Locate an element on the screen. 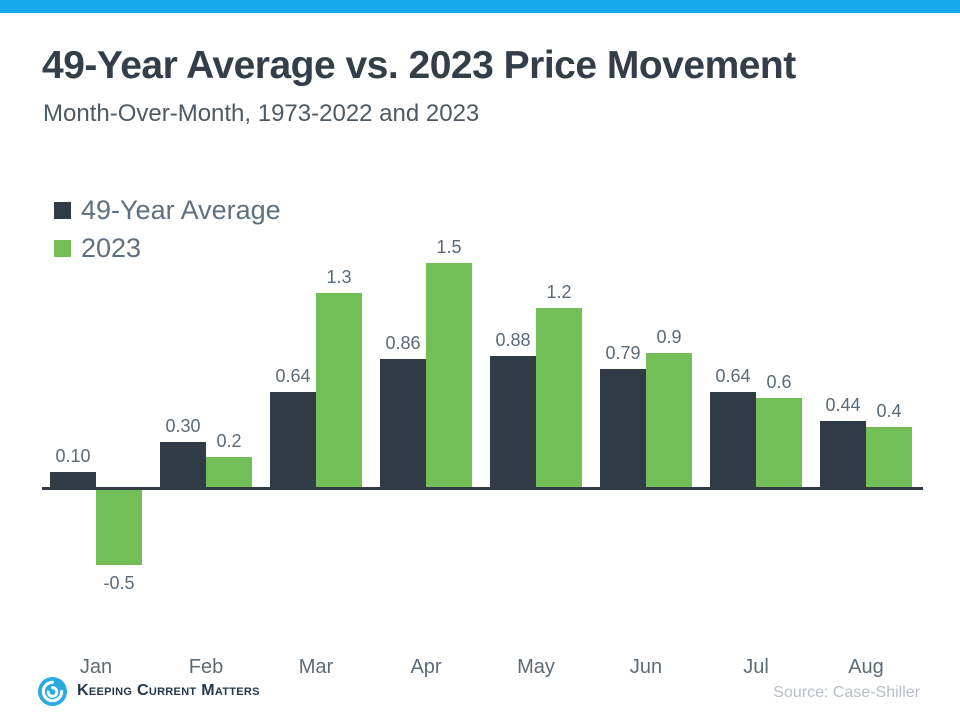 The height and width of the screenshot is (720, 960). page-title: 49-Year Average vs. 2023 Price Movement is located at coordinates (419, 65).